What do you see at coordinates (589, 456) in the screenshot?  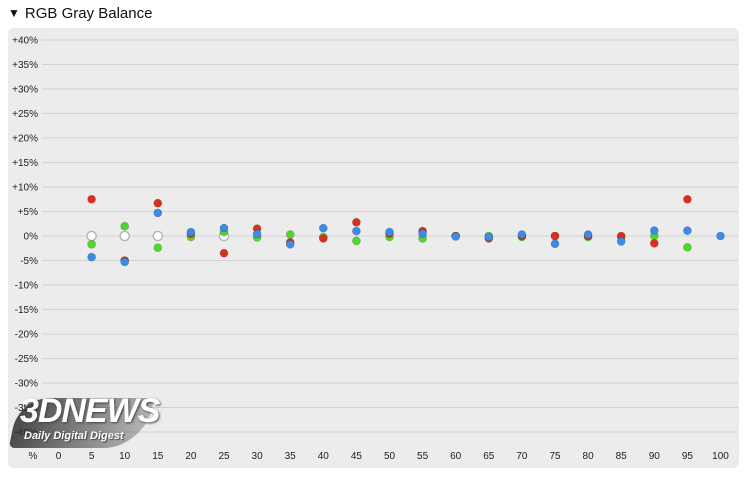 I see `x-tick-label: 80` at bounding box center [589, 456].